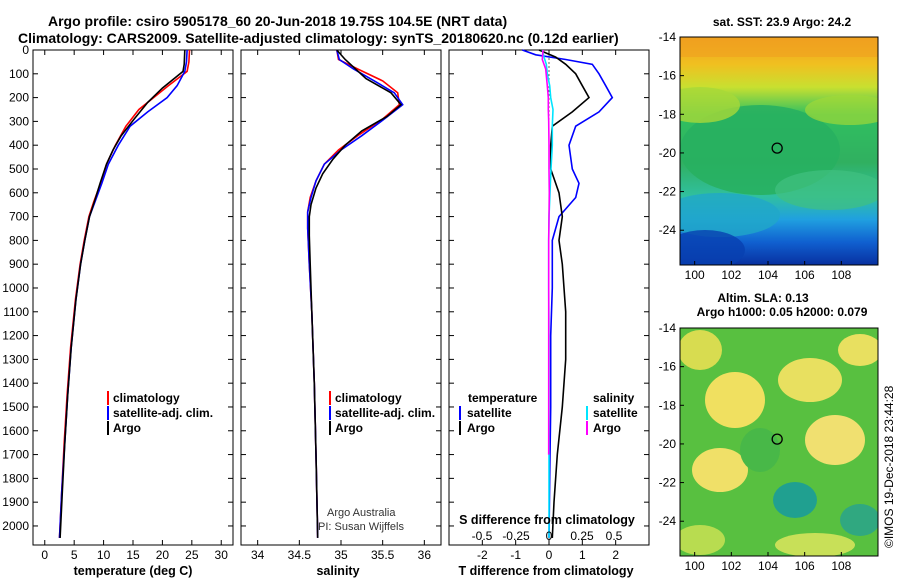  What do you see at coordinates (482, 536) in the screenshot?
I see `s-ticklabel: -0.5` at bounding box center [482, 536].